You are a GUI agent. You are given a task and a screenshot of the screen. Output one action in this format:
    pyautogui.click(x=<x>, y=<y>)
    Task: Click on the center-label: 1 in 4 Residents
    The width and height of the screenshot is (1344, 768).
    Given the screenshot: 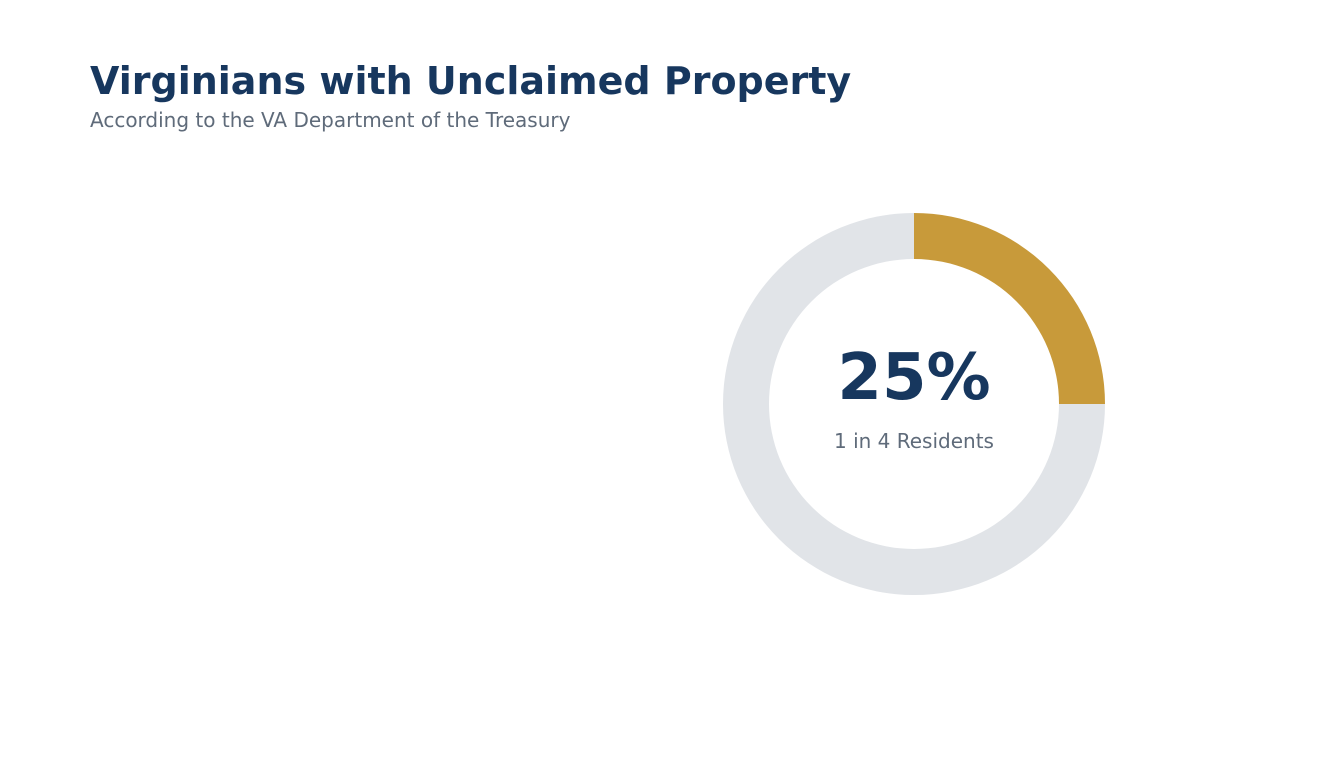 What is the action you would take?
    pyautogui.click(x=914, y=441)
    